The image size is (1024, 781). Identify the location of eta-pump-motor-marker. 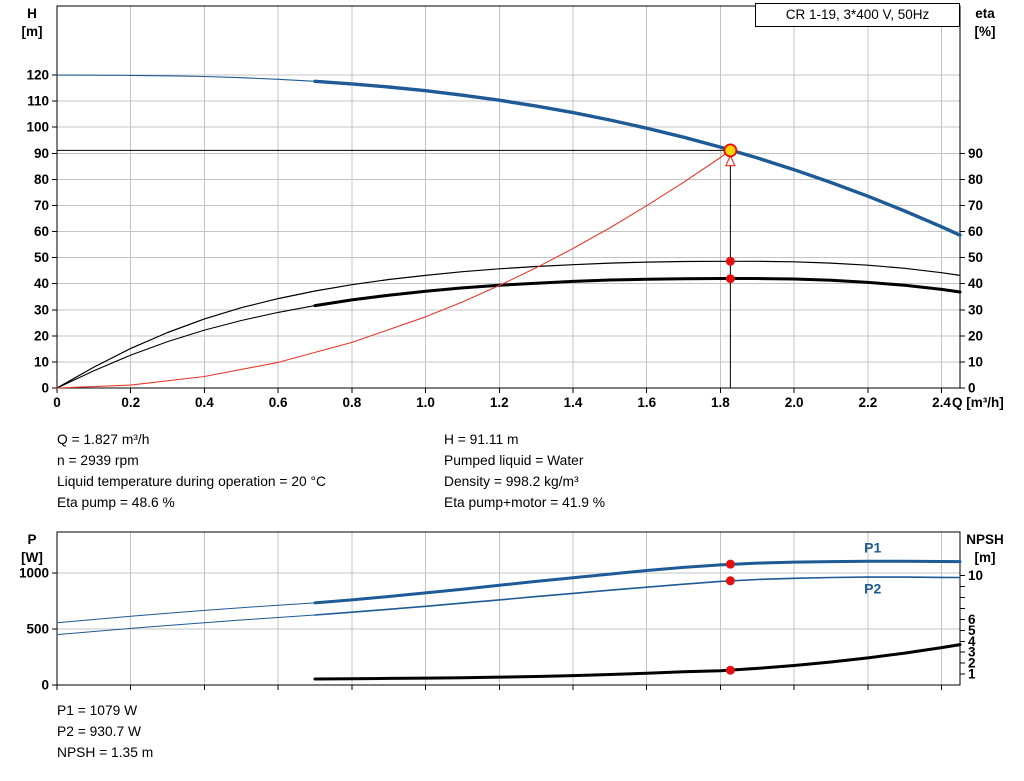
(730, 279).